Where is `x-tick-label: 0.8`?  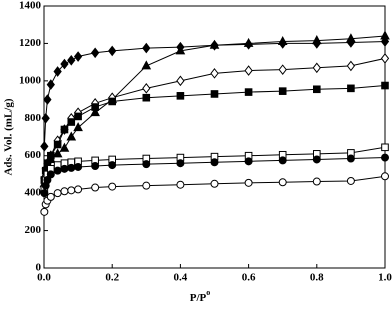 x-tick-label: 0.8 is located at coordinates (317, 278).